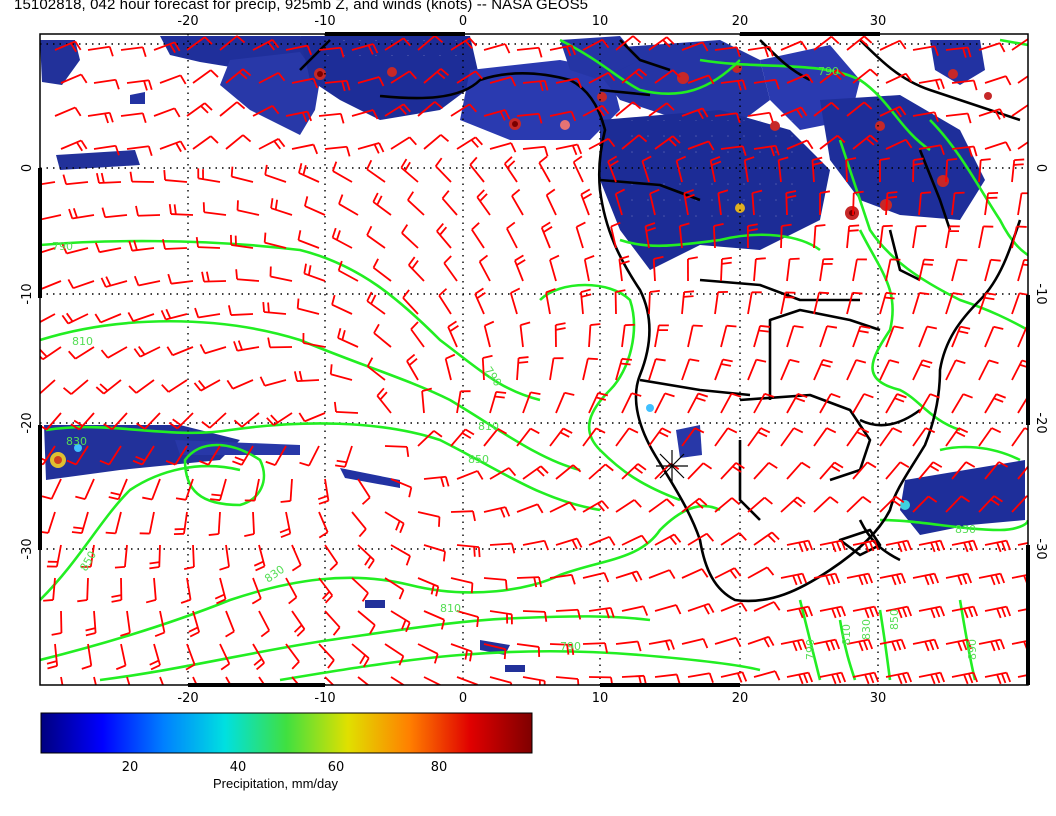 This screenshot has width=1056, height=816. What do you see at coordinates (27, 362) in the screenshot?
I see `lat-ticks-left: 0 -10 -20 -30` at bounding box center [27, 362].